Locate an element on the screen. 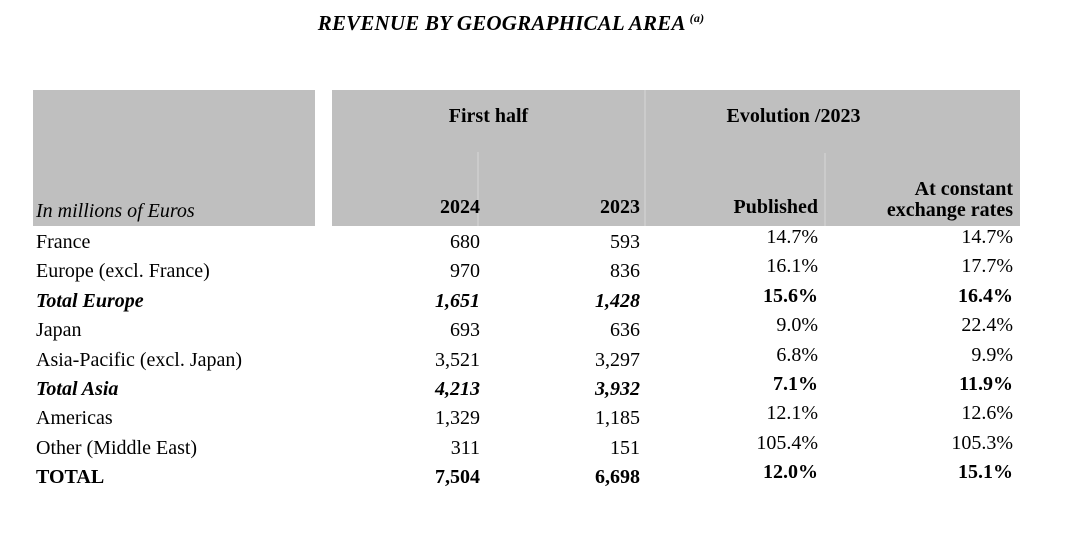 The image size is (1080, 542). column-header-2023: 2023 is located at coordinates (620, 207).